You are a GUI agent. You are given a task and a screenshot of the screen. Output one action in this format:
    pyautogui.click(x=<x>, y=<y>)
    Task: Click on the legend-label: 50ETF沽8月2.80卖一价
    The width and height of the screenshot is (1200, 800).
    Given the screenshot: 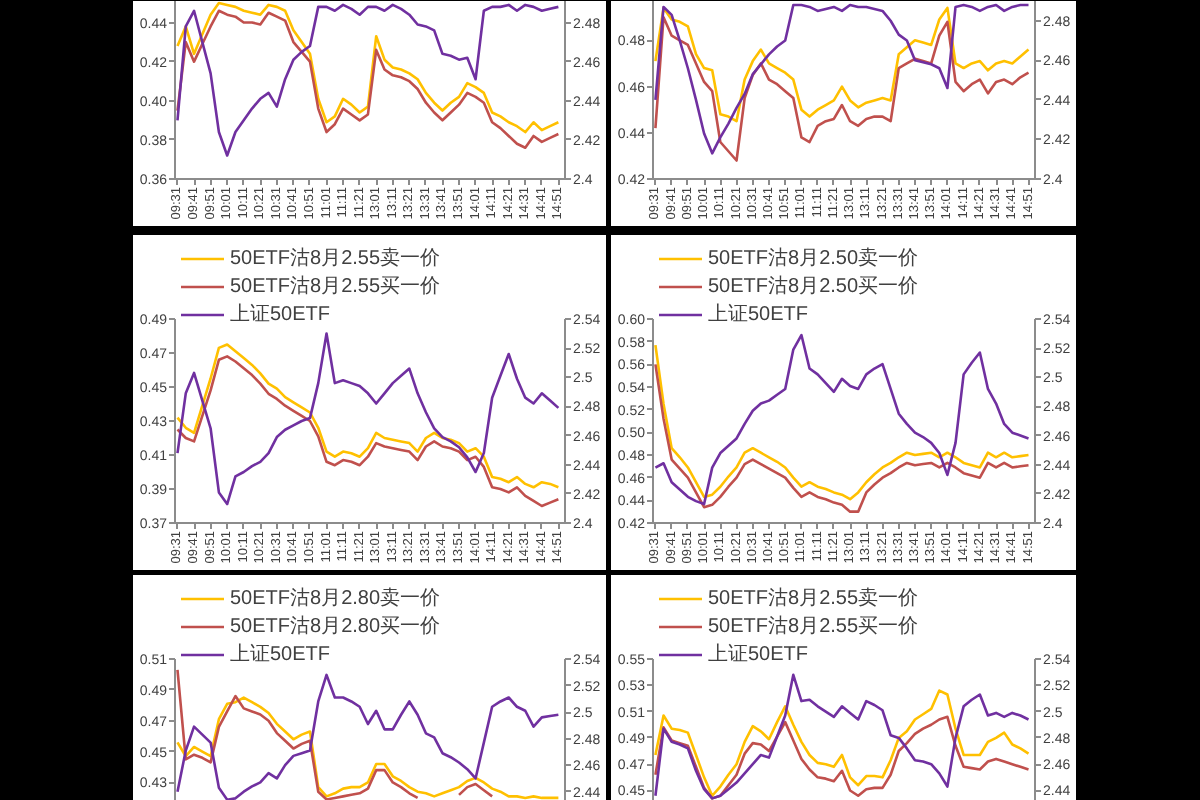 What is the action you would take?
    pyautogui.click(x=335, y=598)
    